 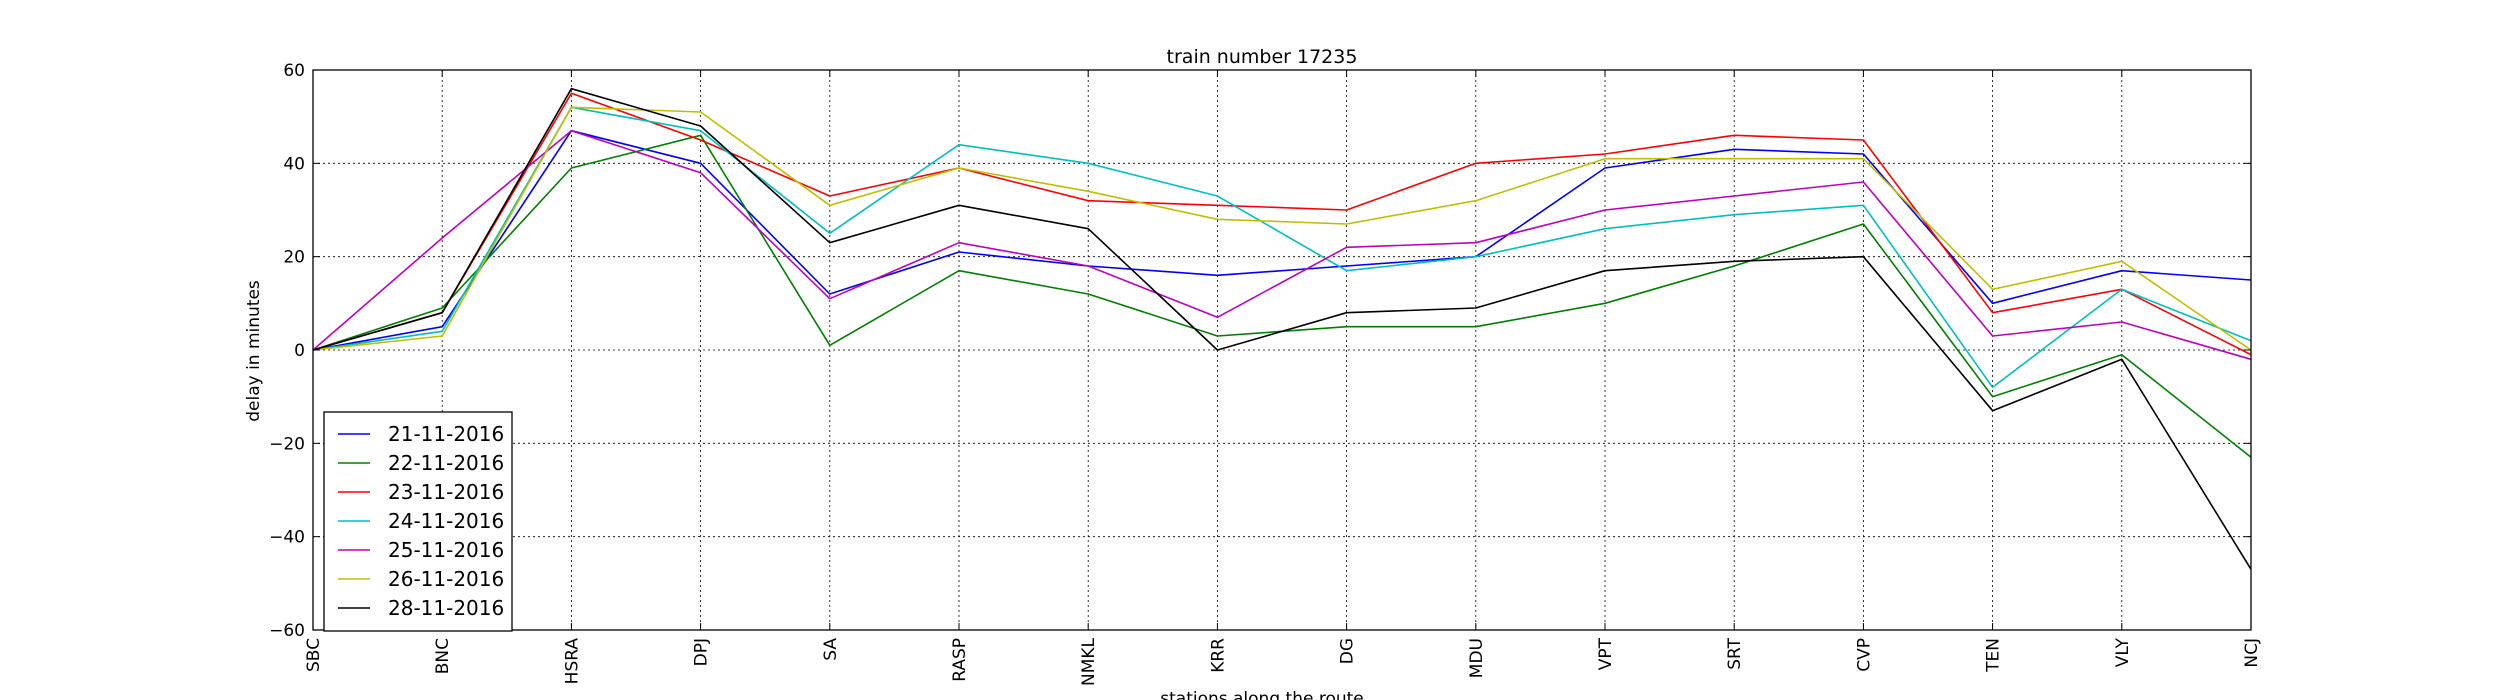 I want to click on legend-entry: 21-11-2016, so click(x=446, y=434).